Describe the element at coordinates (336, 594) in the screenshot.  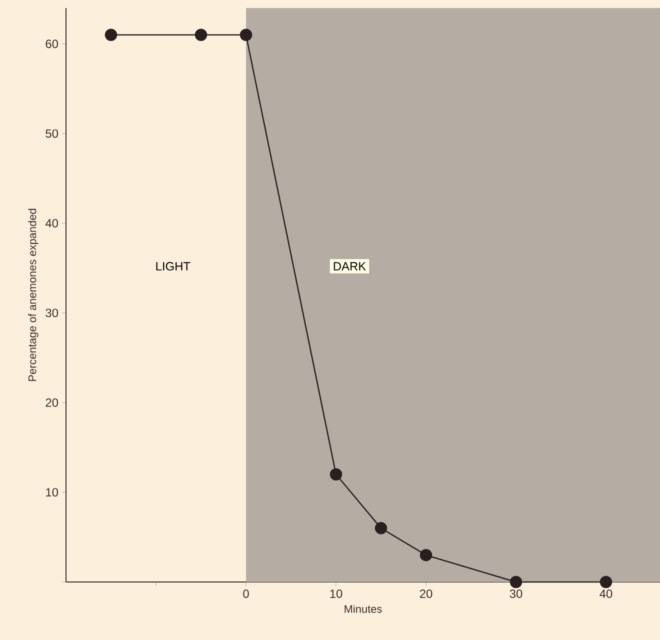
I see `x-tick-label: 10` at that location.